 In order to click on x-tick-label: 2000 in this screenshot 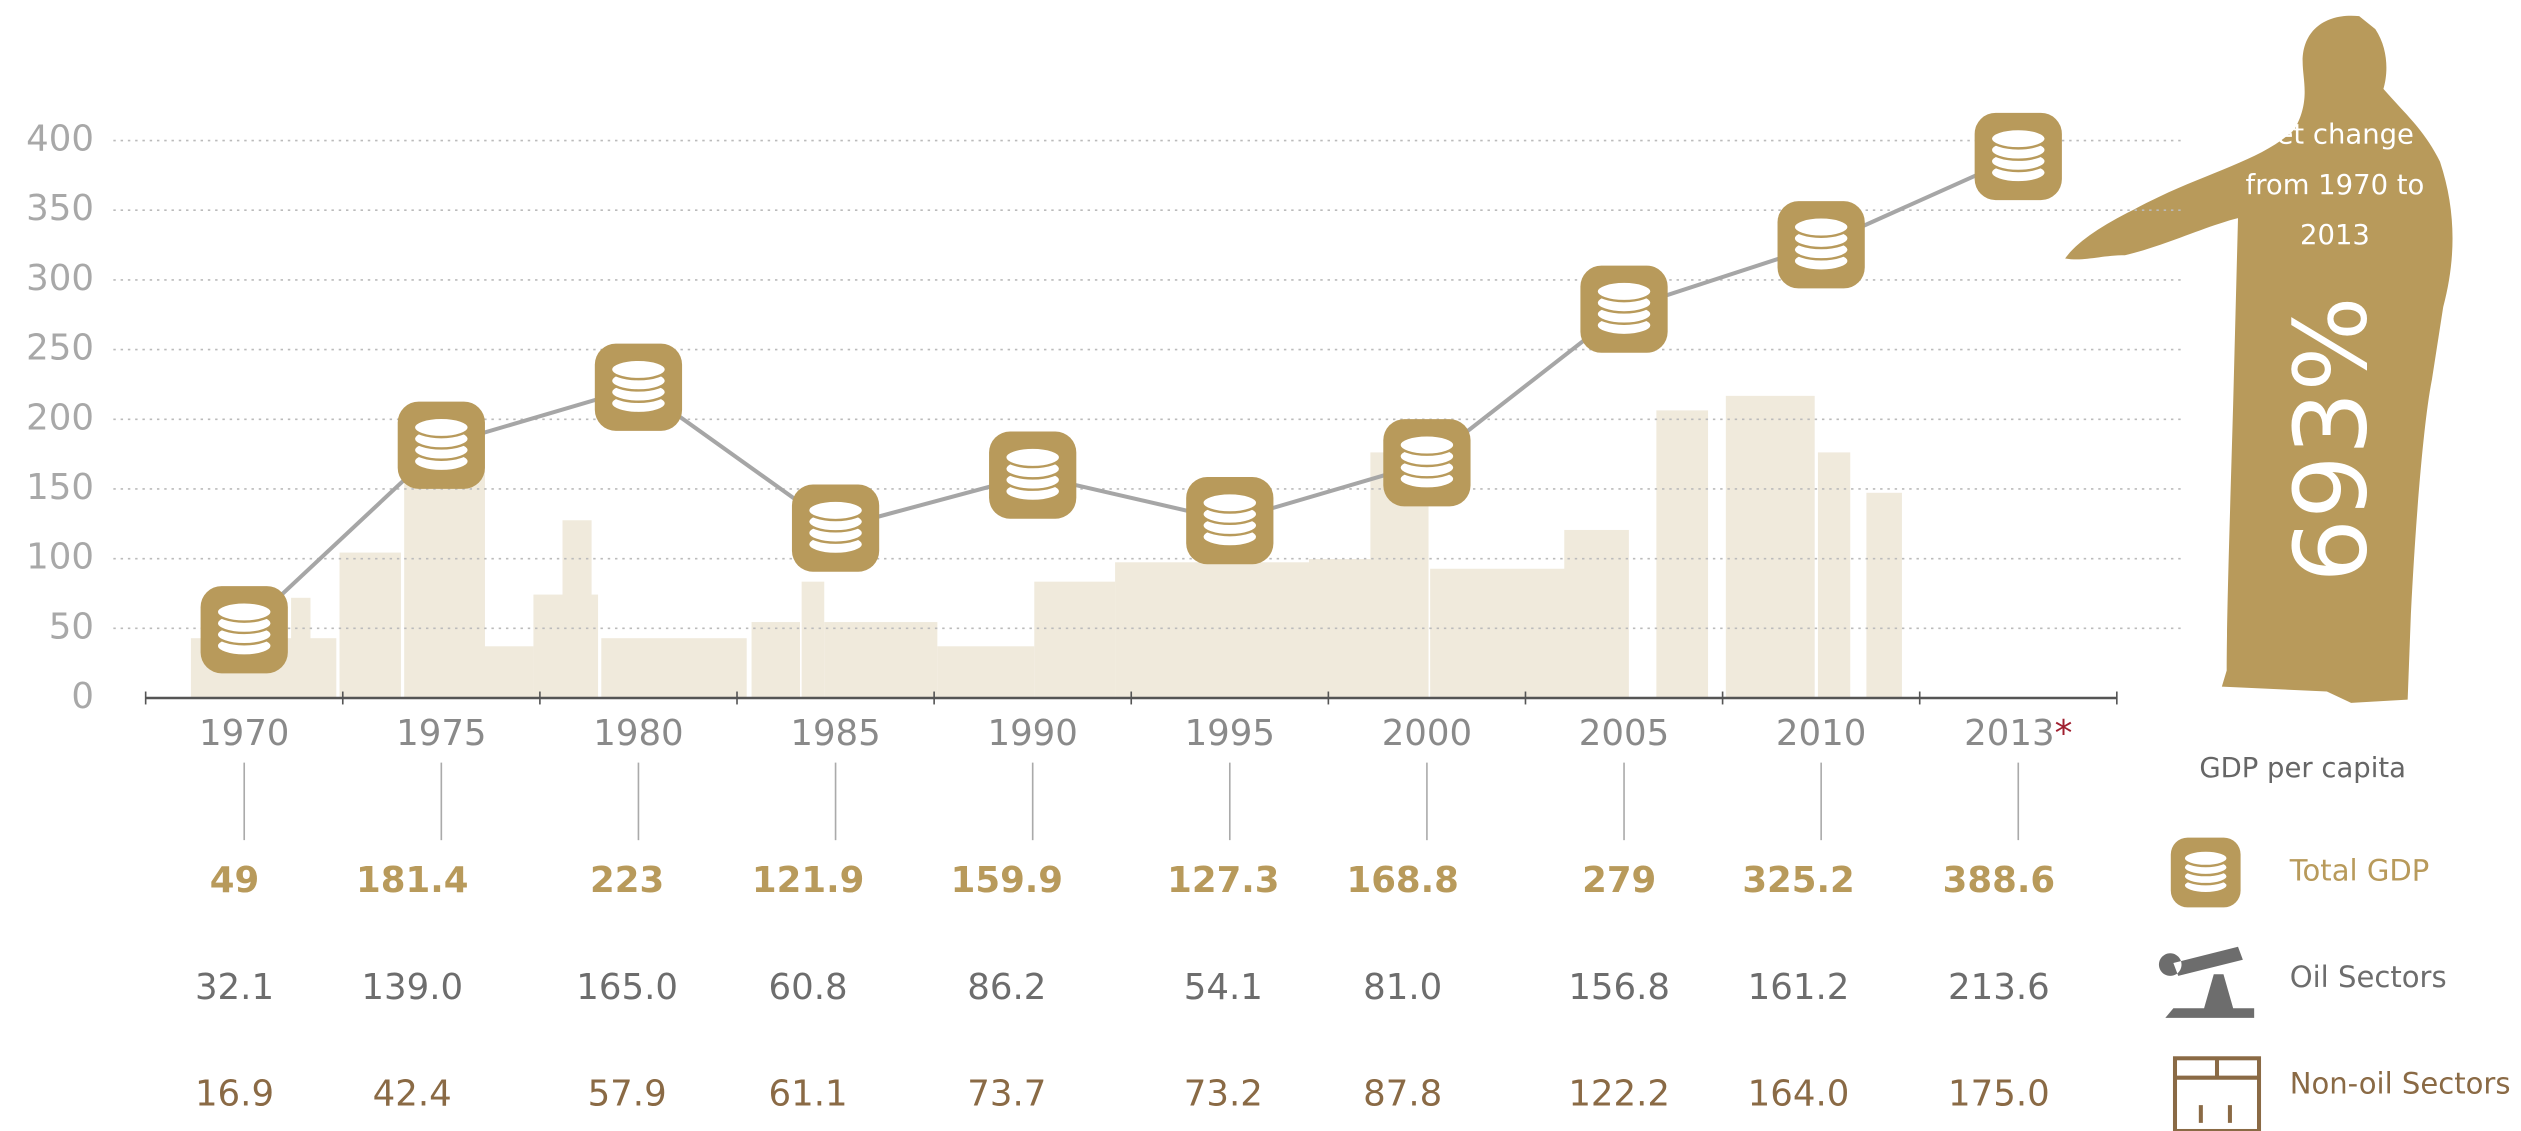, I will do `click(1427, 733)`.